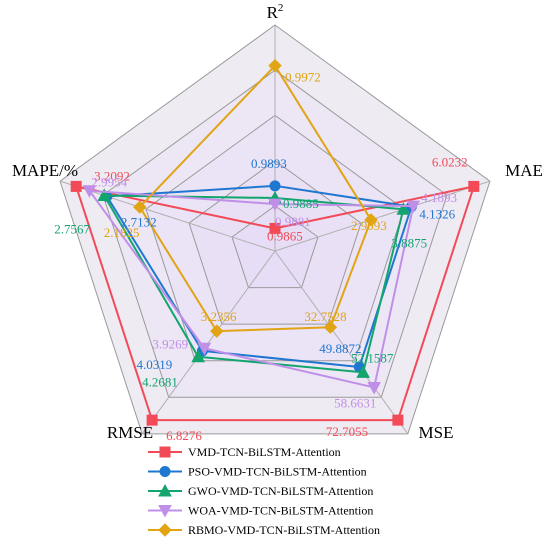  I want to click on axis-label: MAPE/%, so click(45, 170).